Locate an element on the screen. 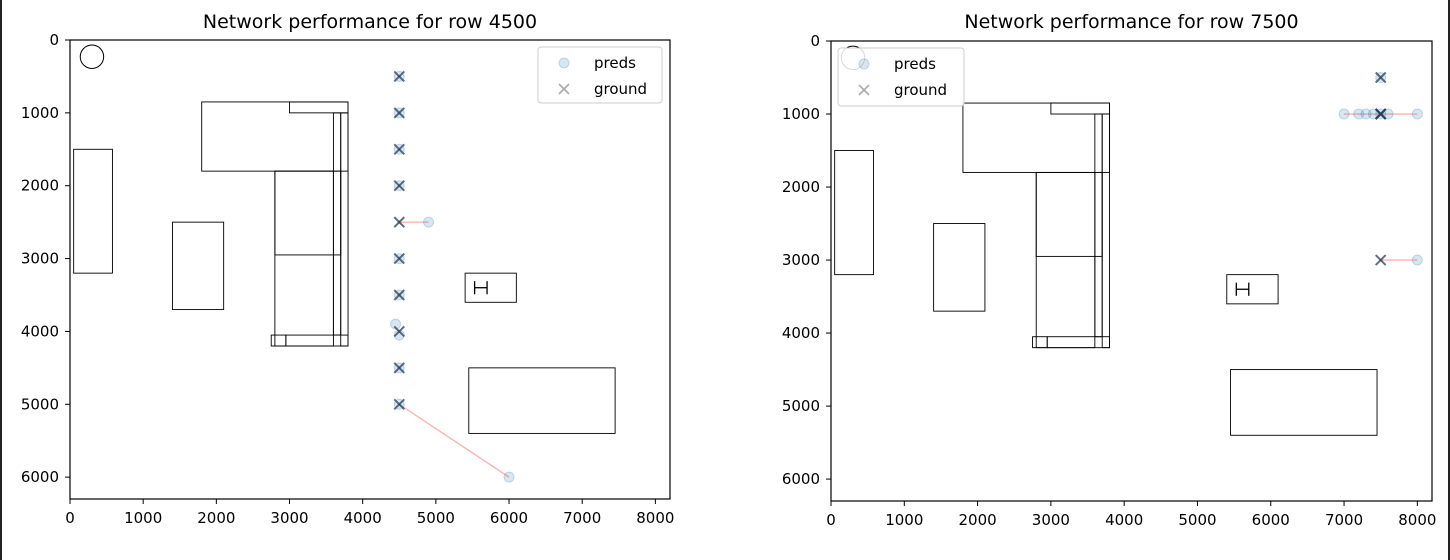 Image resolution: width=1450 pixels, height=560 pixels. floorplan-circle is located at coordinates (92, 56).